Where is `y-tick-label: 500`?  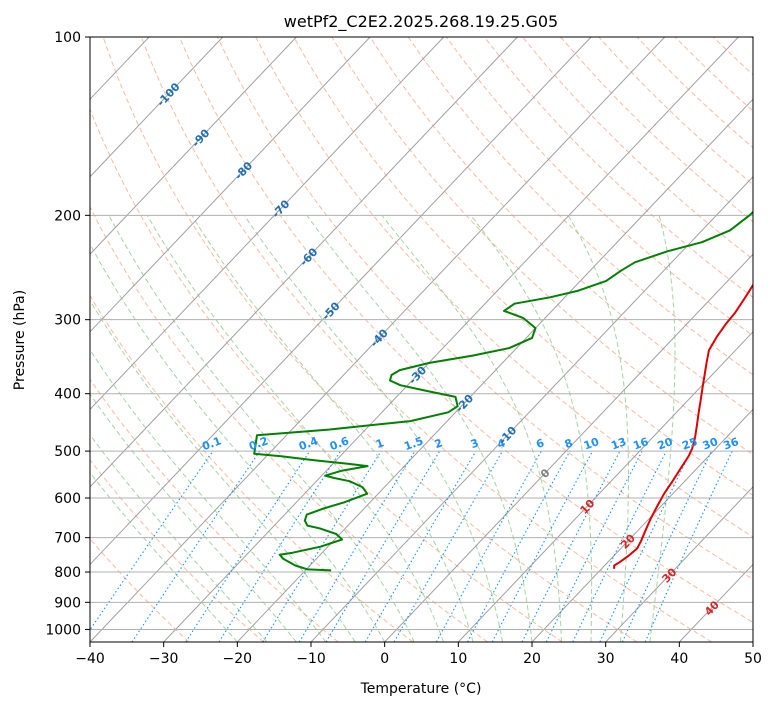 y-tick-label: 500 is located at coordinates (67, 452).